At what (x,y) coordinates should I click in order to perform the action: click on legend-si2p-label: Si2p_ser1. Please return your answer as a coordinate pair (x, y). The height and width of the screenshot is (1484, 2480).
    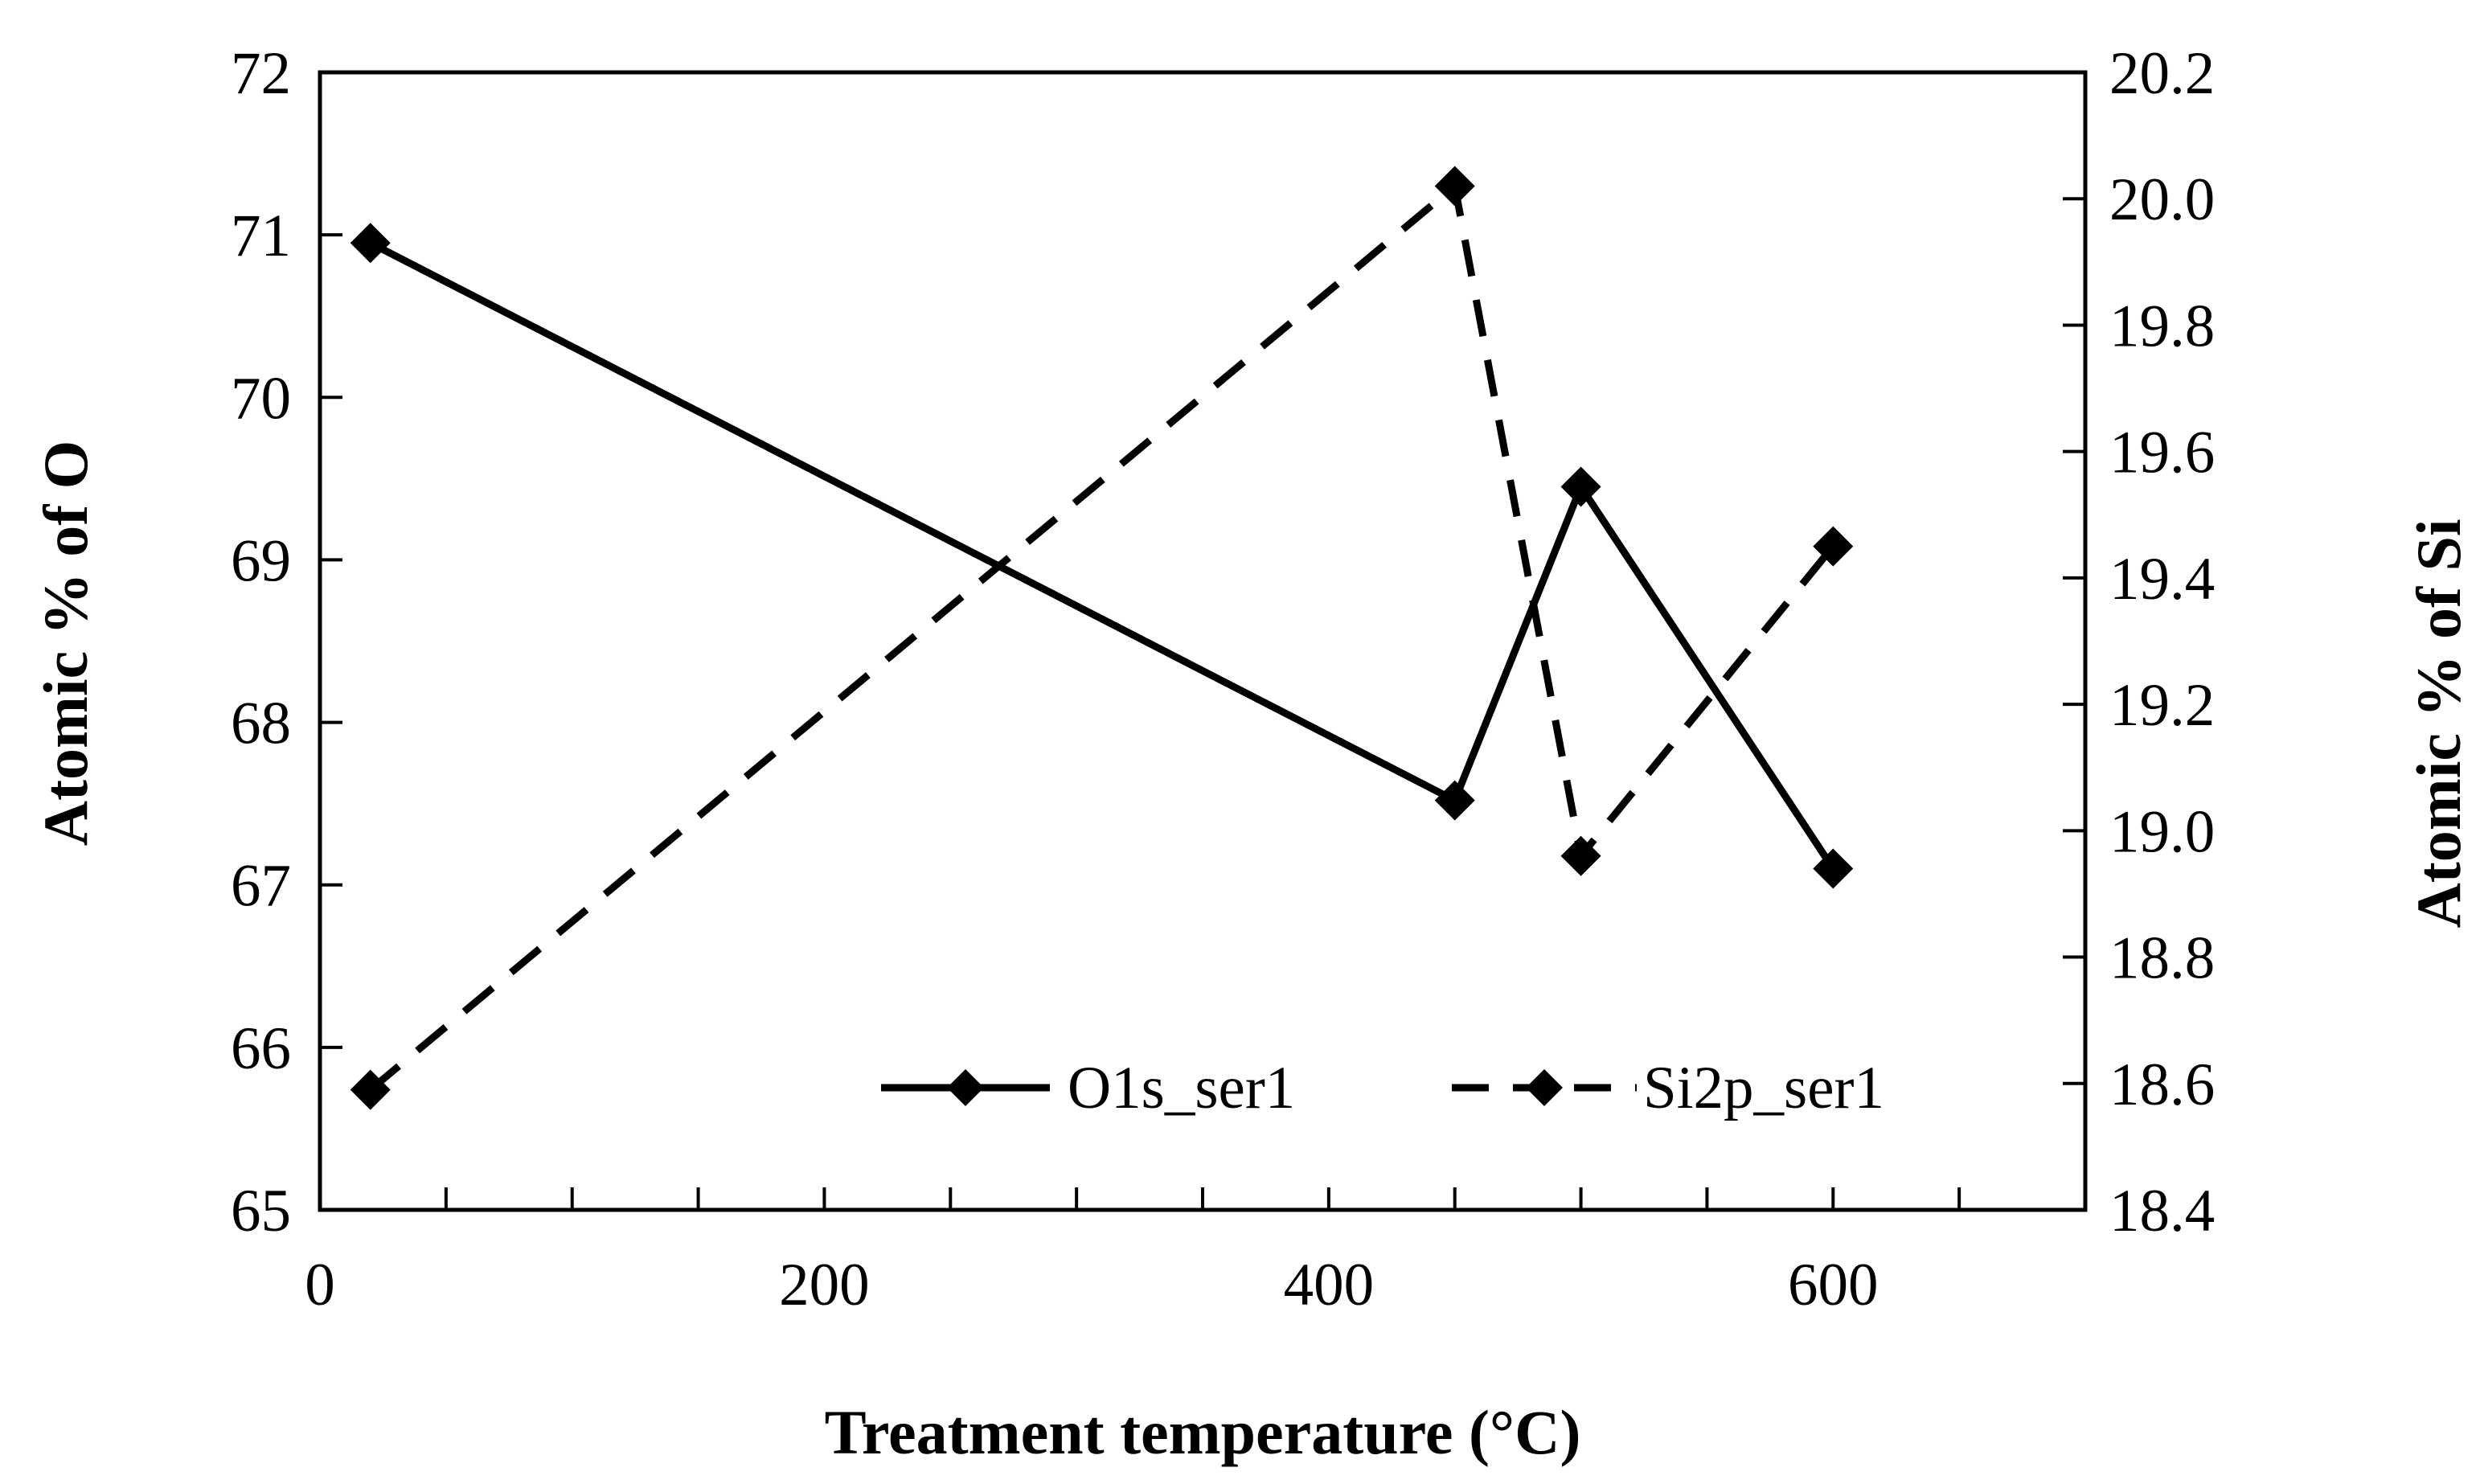
    Looking at the image, I should click on (1763, 1088).